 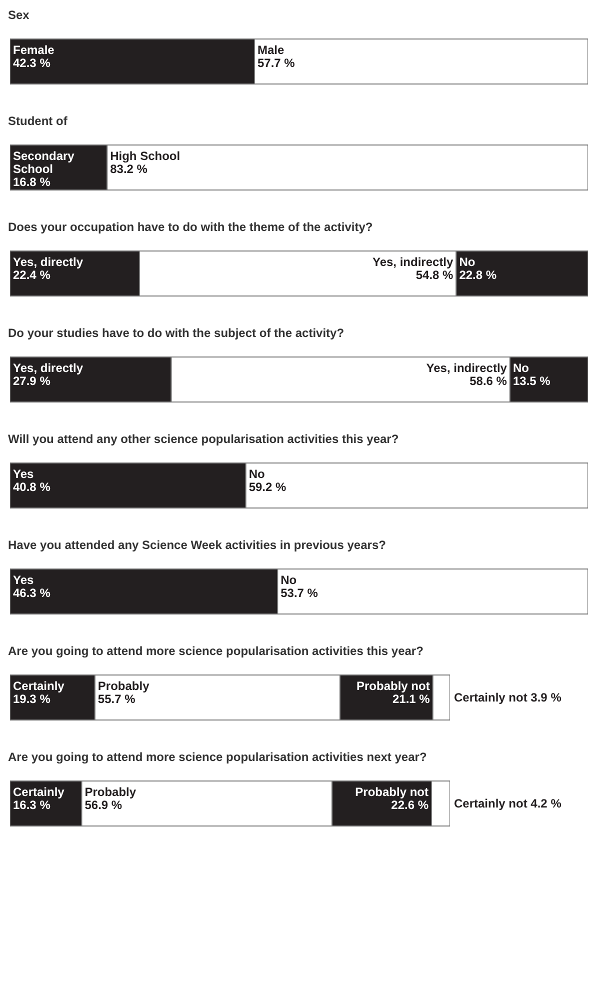 What do you see at coordinates (531, 381) in the screenshot?
I see `data-label: 13.5 %` at bounding box center [531, 381].